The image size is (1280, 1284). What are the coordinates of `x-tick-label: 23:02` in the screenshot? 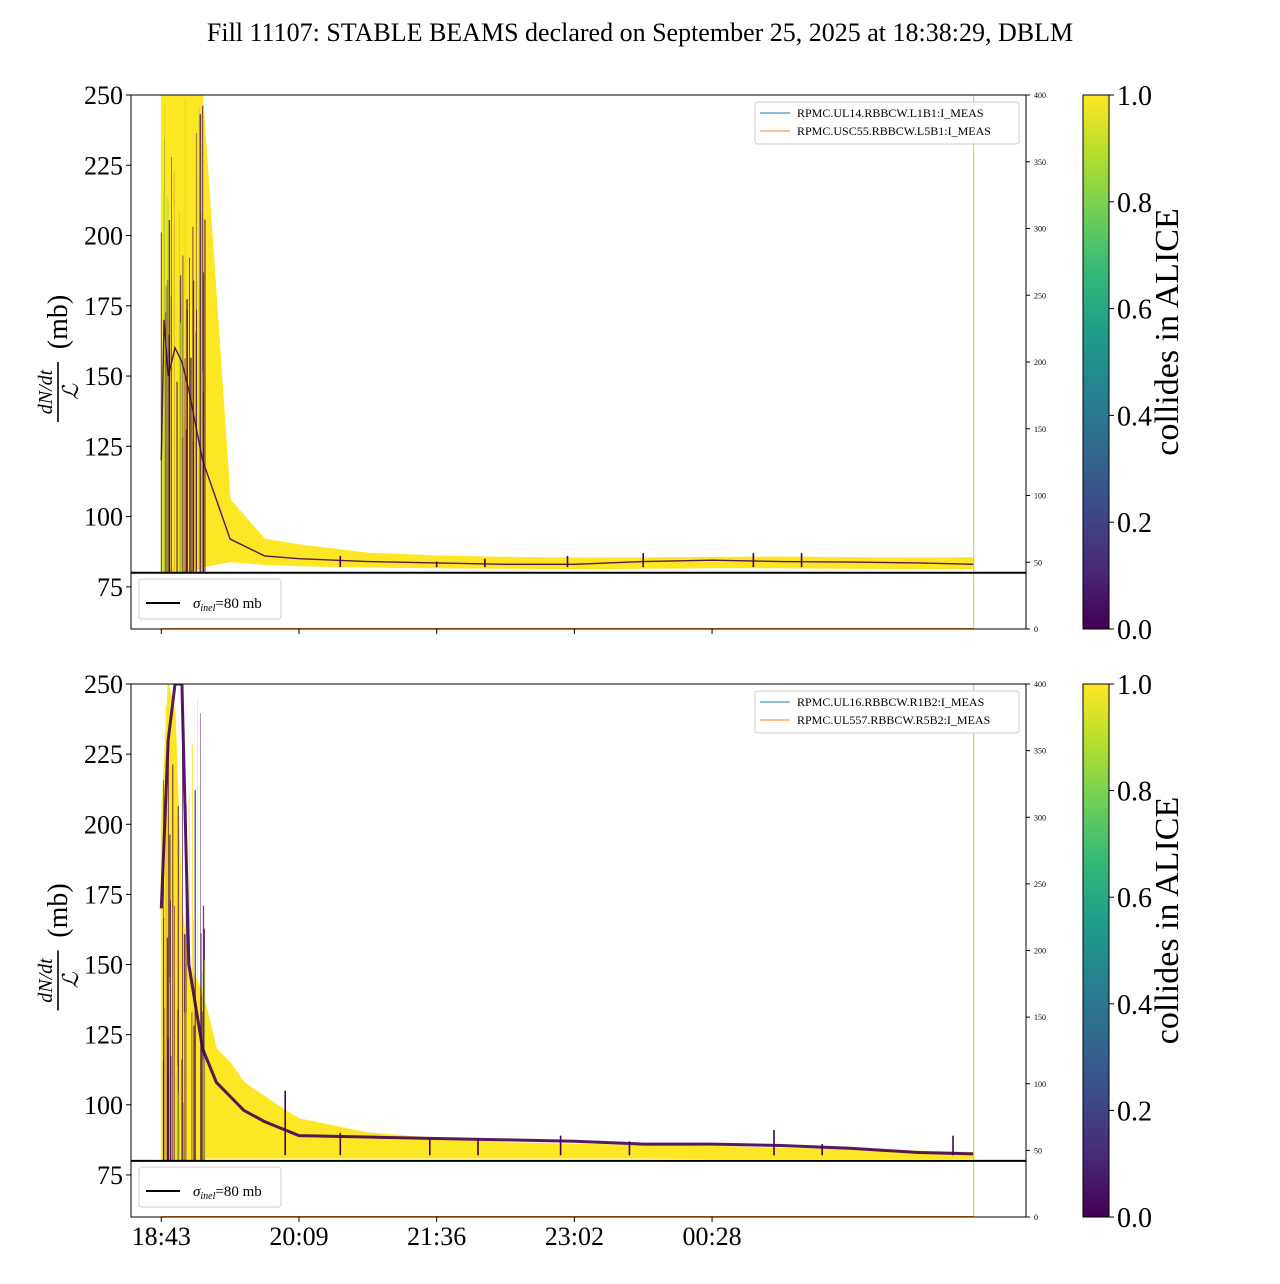 It's located at (574, 1236).